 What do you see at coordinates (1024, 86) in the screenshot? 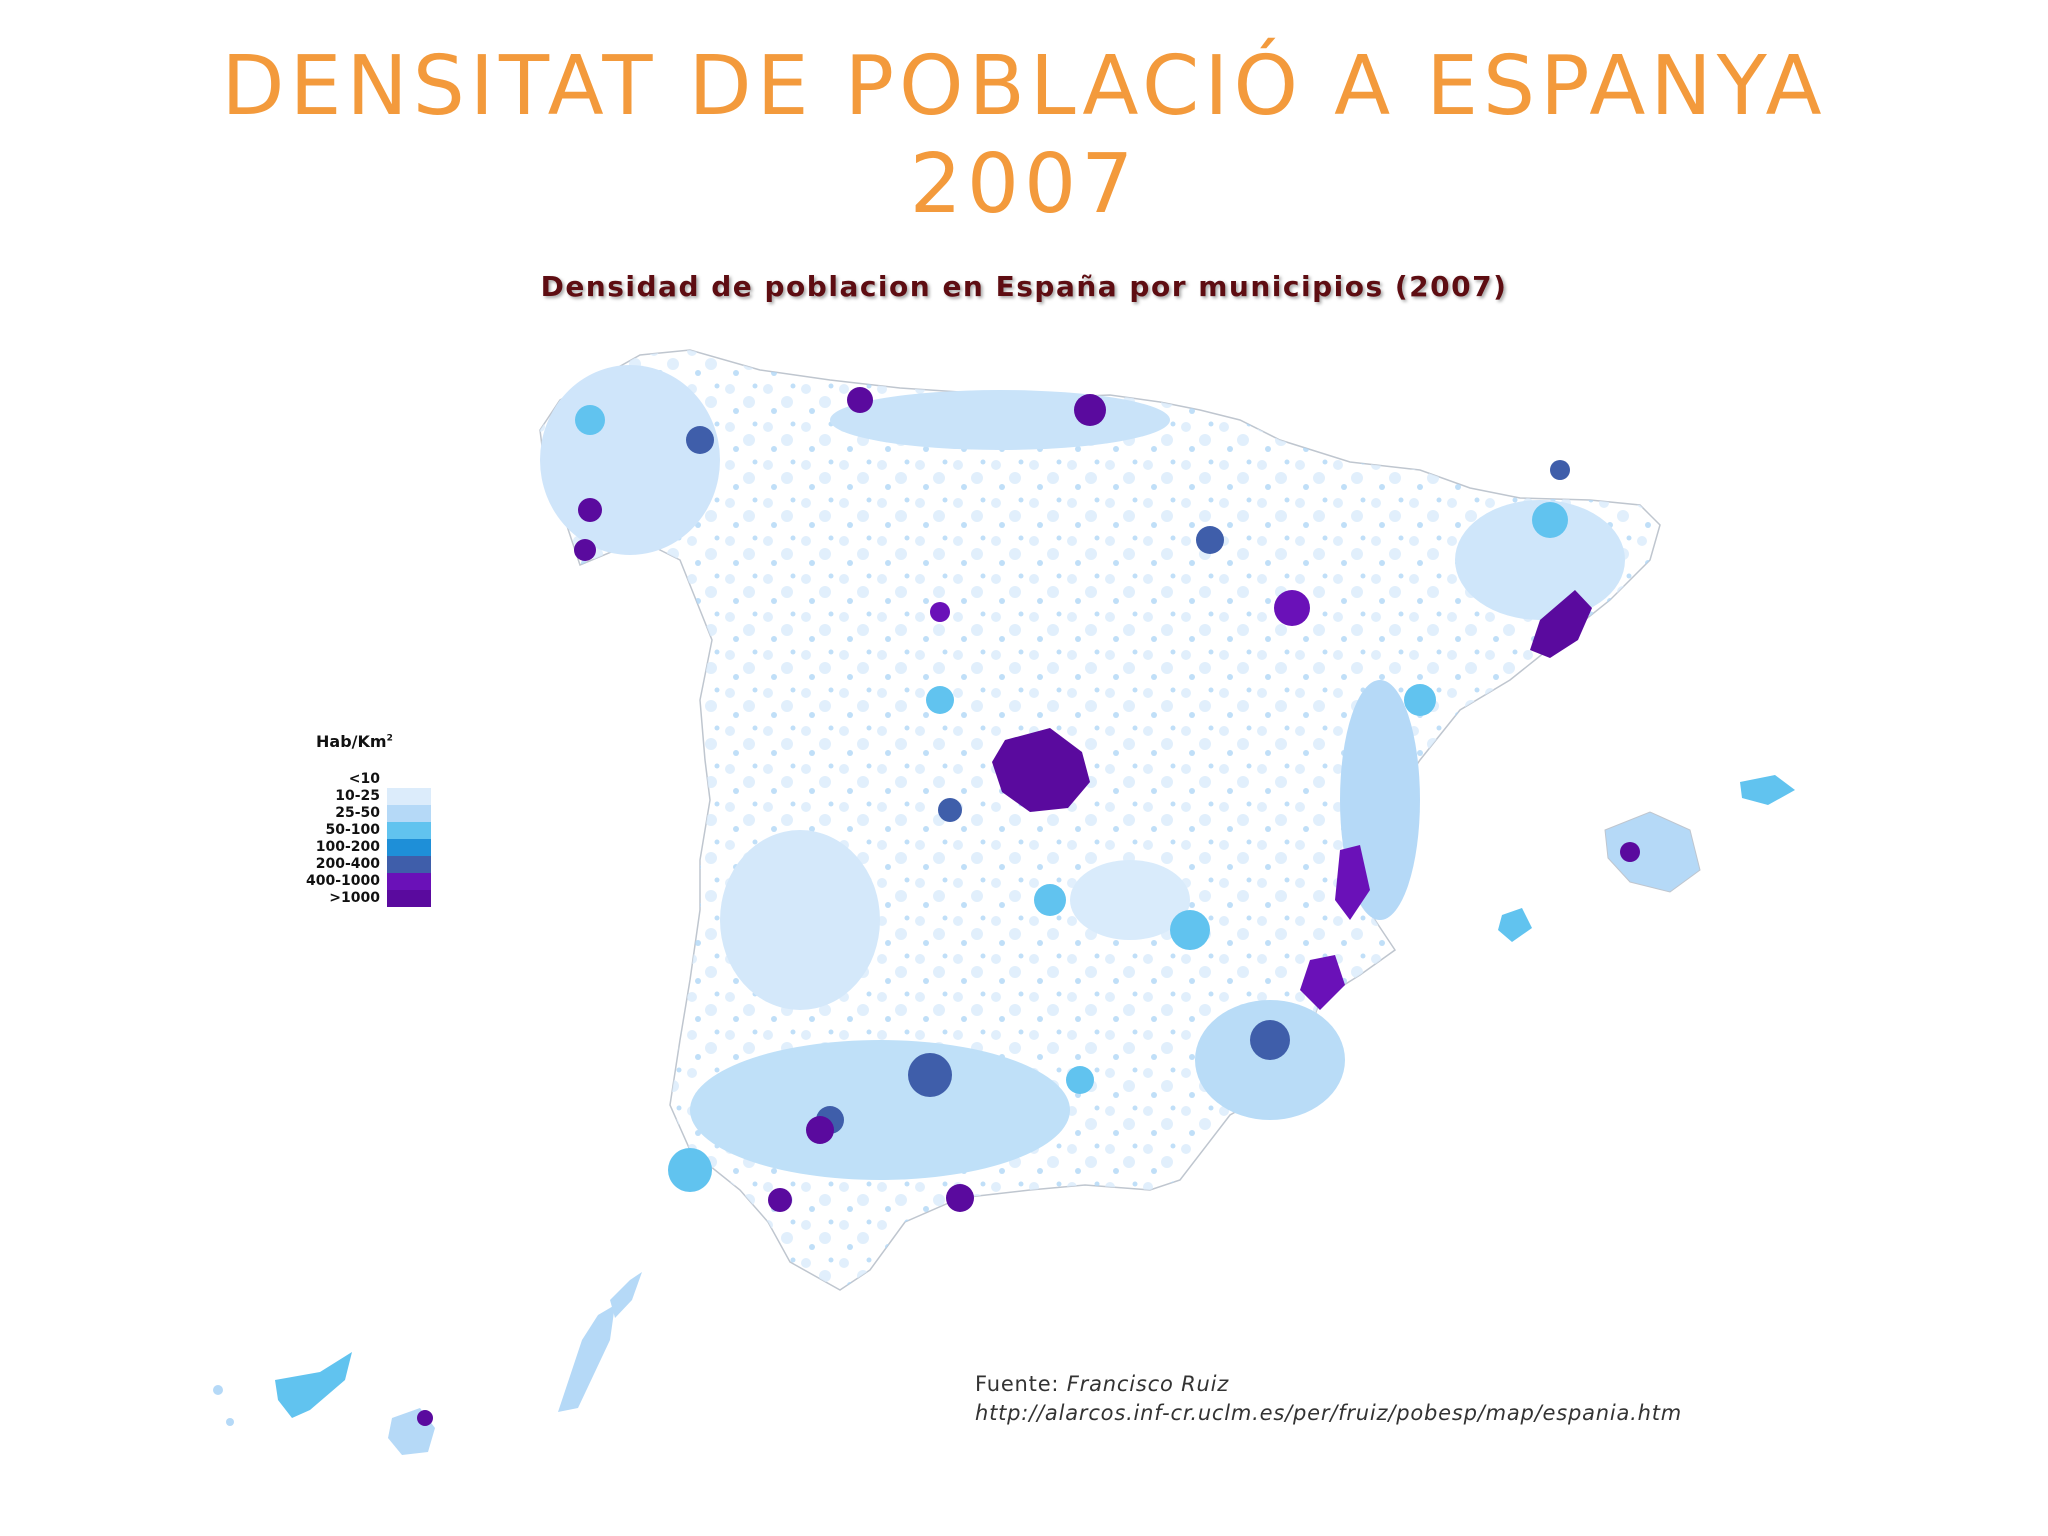
I see `slide-title-line1: DENSITAT DE POBLACIÓ A ESPANYA` at bounding box center [1024, 86].